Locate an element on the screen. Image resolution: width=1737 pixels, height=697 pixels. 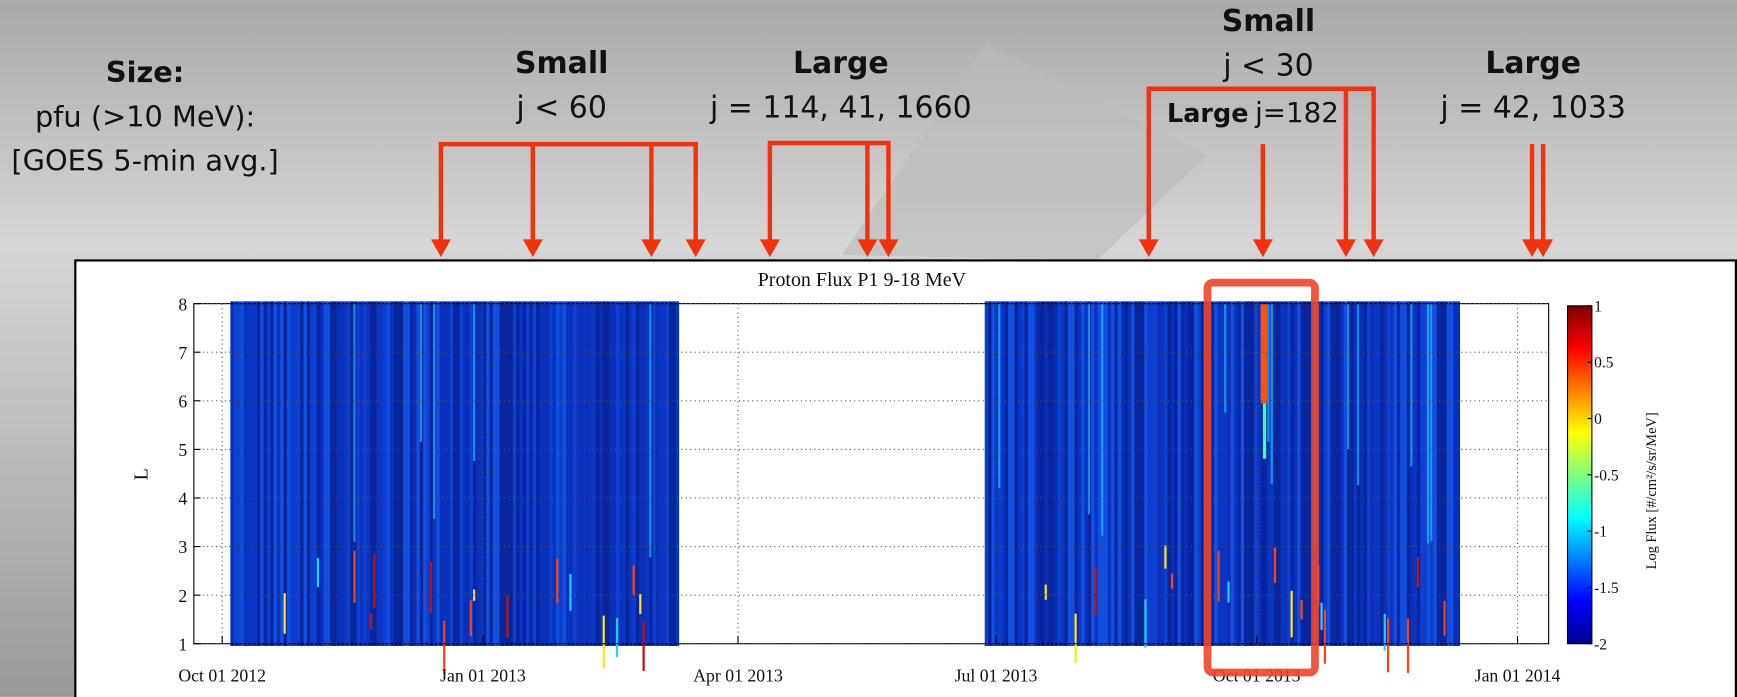
colorbar-tick-label: -1 is located at coordinates (1600, 532).